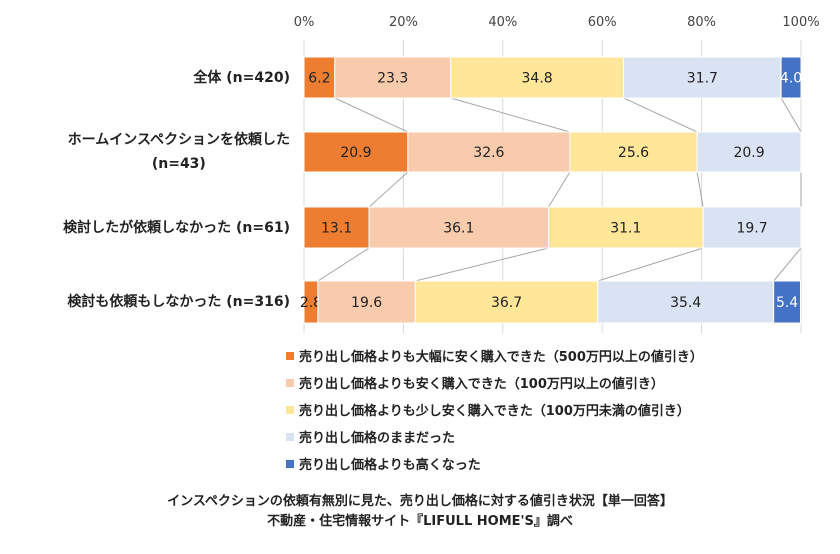 The width and height of the screenshot is (840, 554). I want to click on x-tick-label: 20%, so click(403, 22).